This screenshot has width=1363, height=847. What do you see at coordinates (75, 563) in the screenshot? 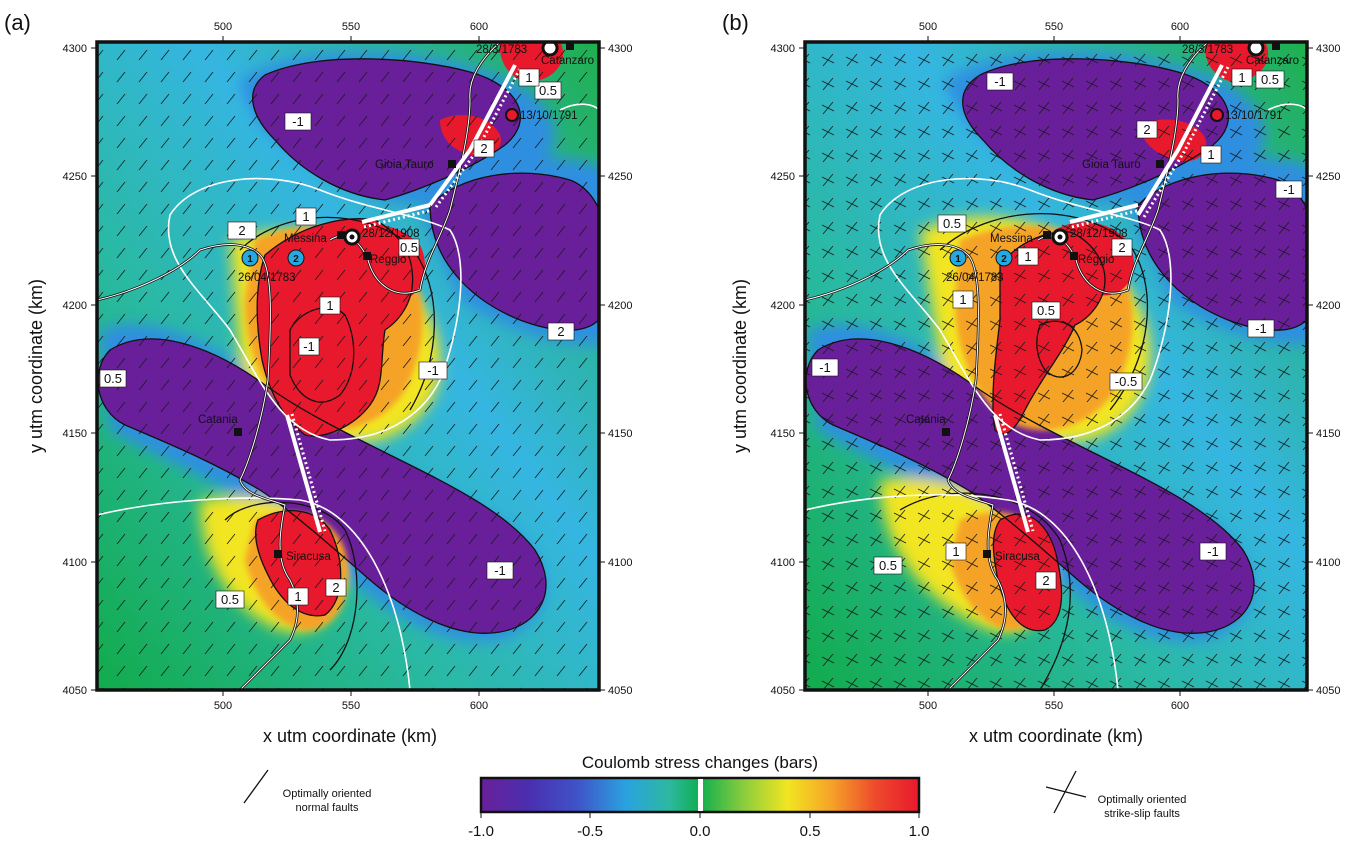
I see `y-tick-left: 4100` at bounding box center [75, 563].